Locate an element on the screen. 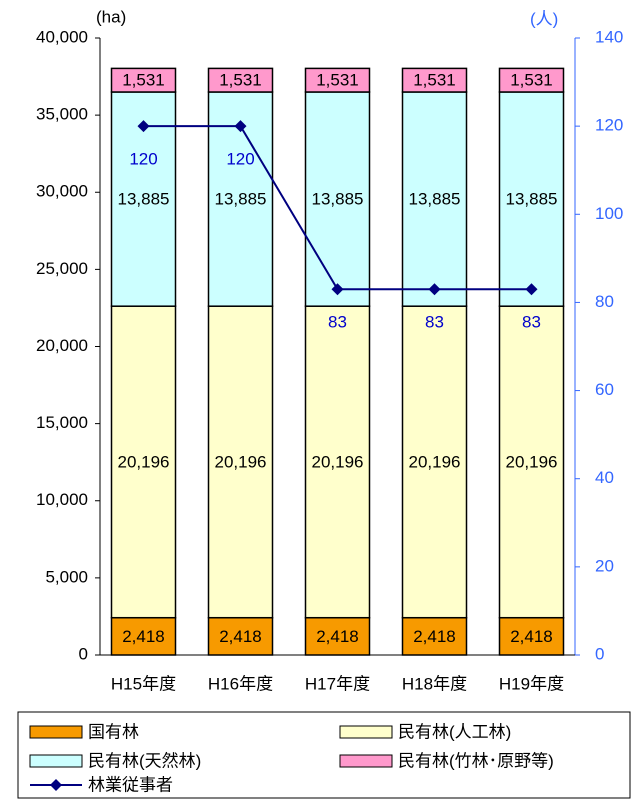  legend-label: 林業従事者 is located at coordinates (130, 784).